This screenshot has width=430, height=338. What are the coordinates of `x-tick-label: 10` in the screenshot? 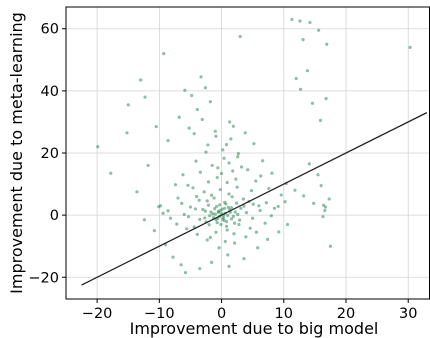 It's located at (284, 314).